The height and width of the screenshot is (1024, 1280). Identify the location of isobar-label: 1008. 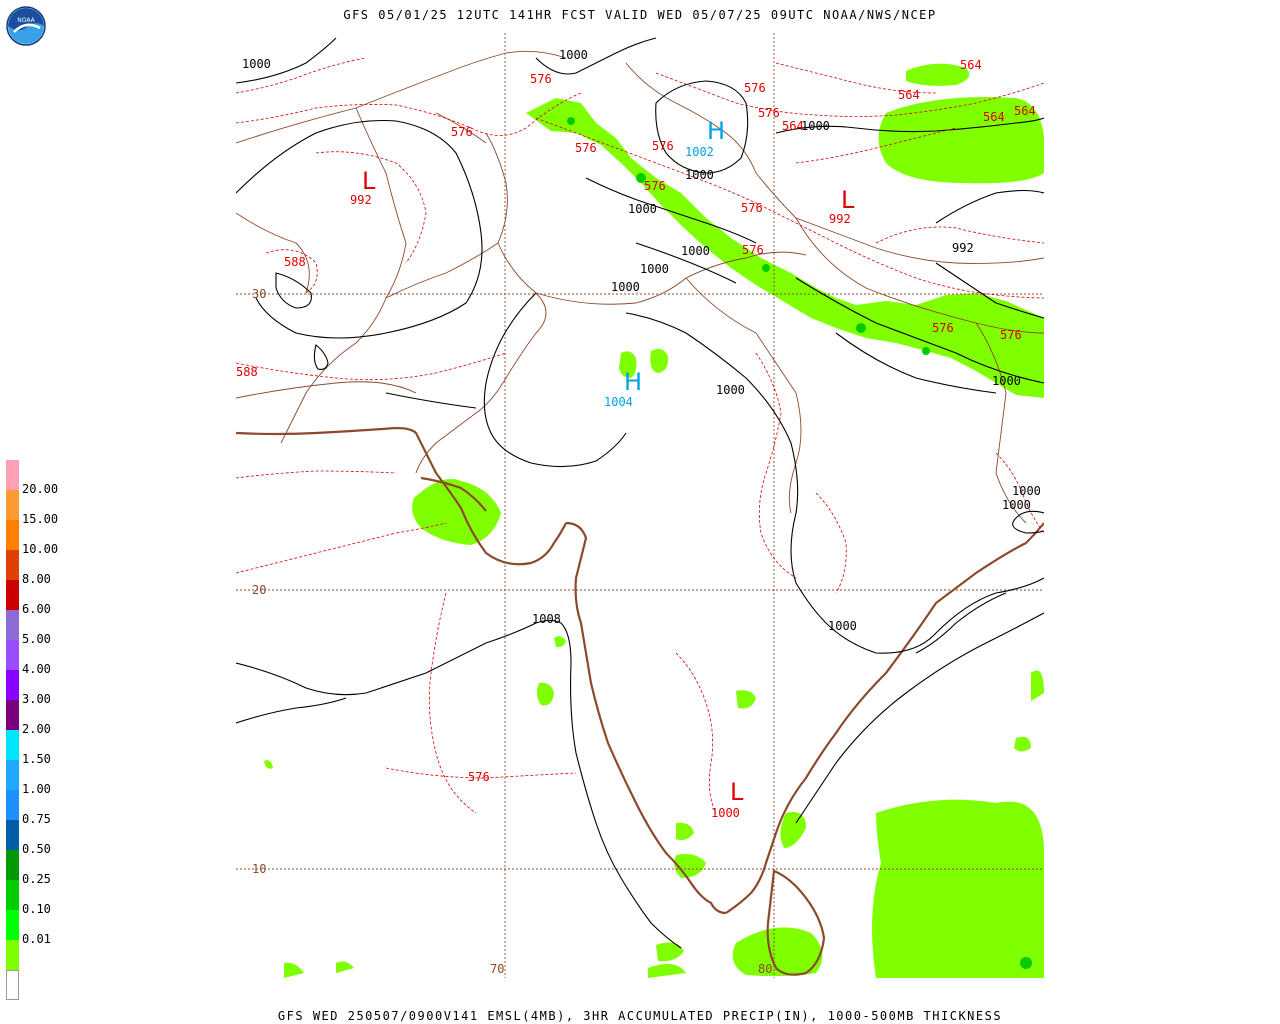
(546, 619).